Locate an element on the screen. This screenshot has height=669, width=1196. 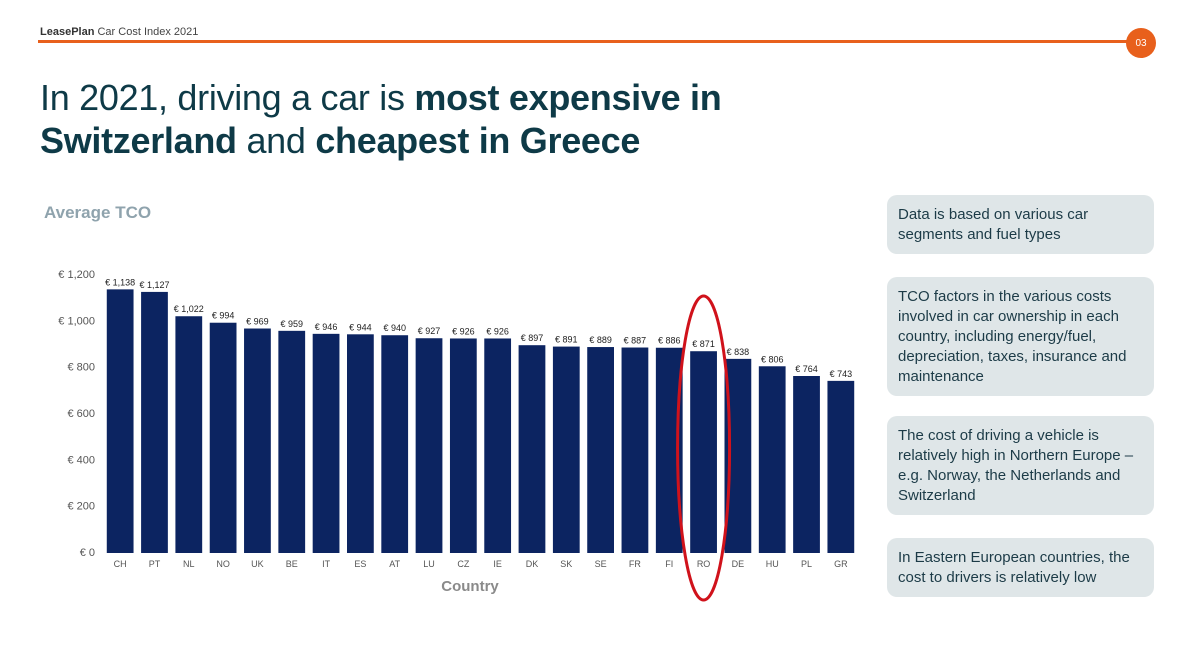
bar-ro is located at coordinates (703, 452).